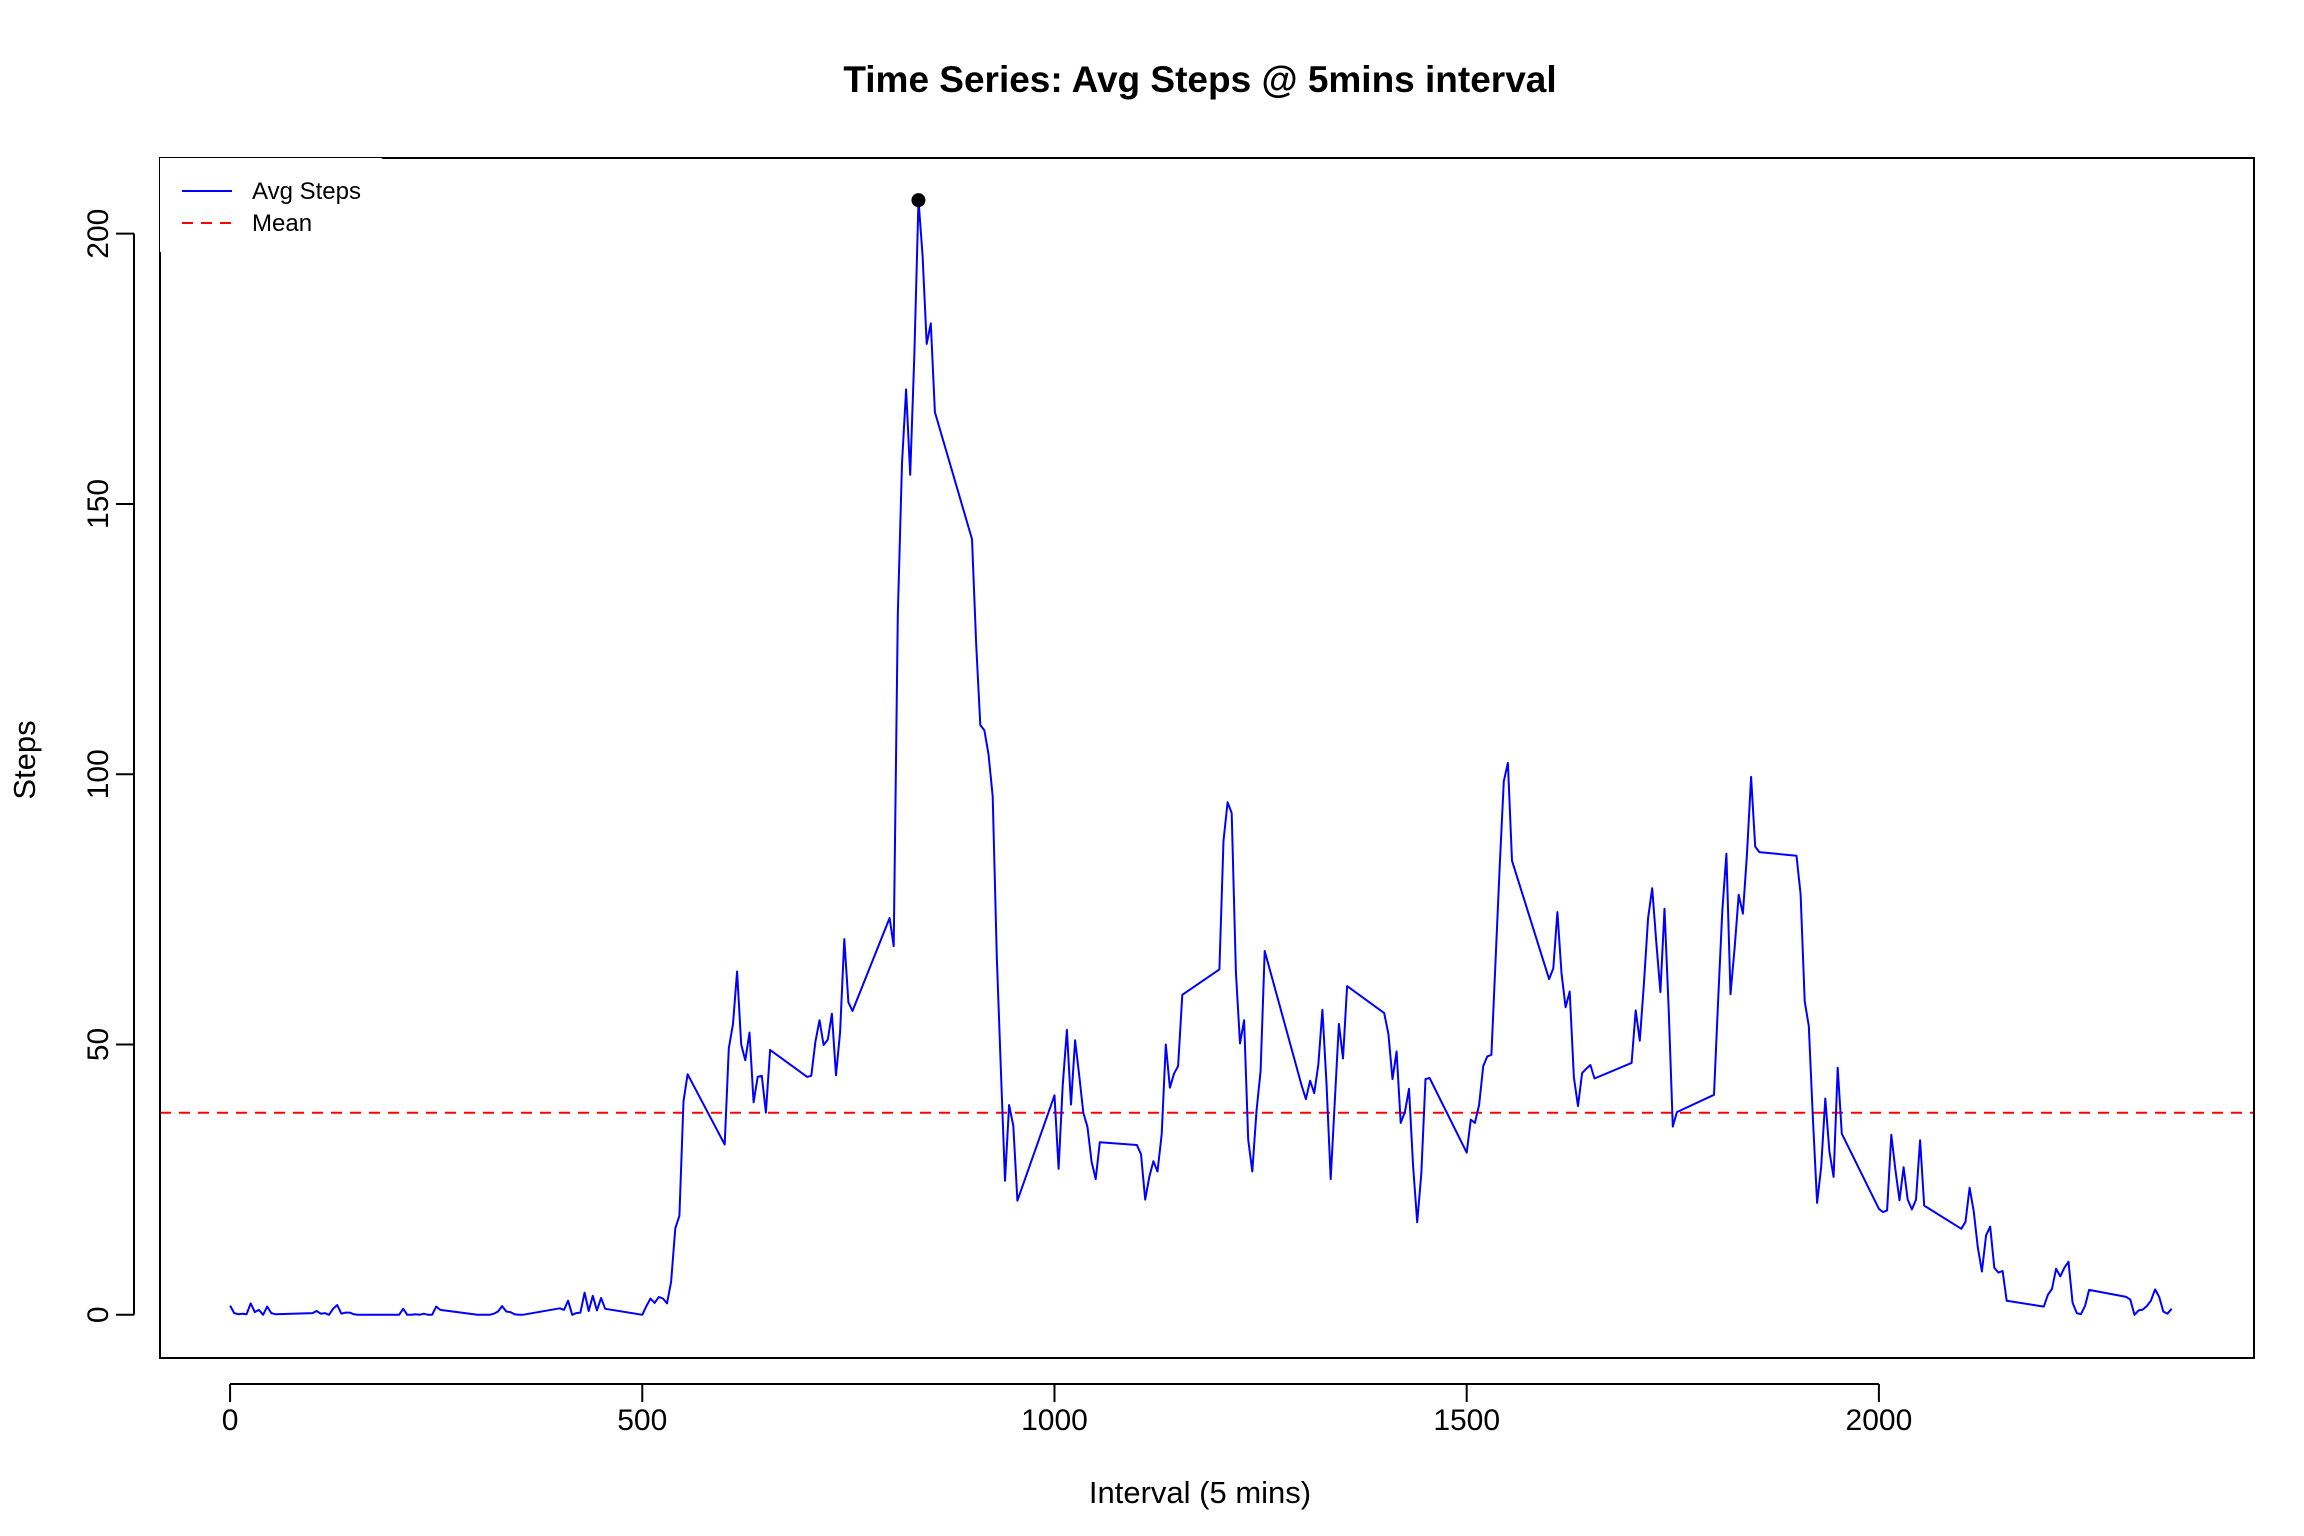 This screenshot has width=2304, height=1536. I want to click on legend-background, so click(271, 205).